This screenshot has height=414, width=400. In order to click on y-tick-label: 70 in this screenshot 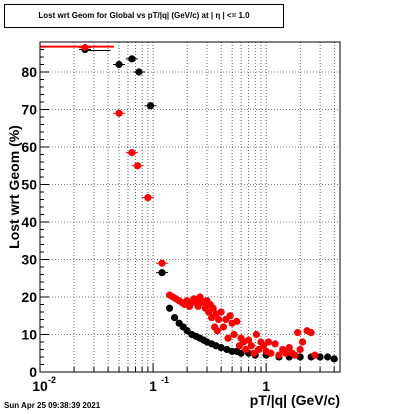, I will do `click(29, 110)`.